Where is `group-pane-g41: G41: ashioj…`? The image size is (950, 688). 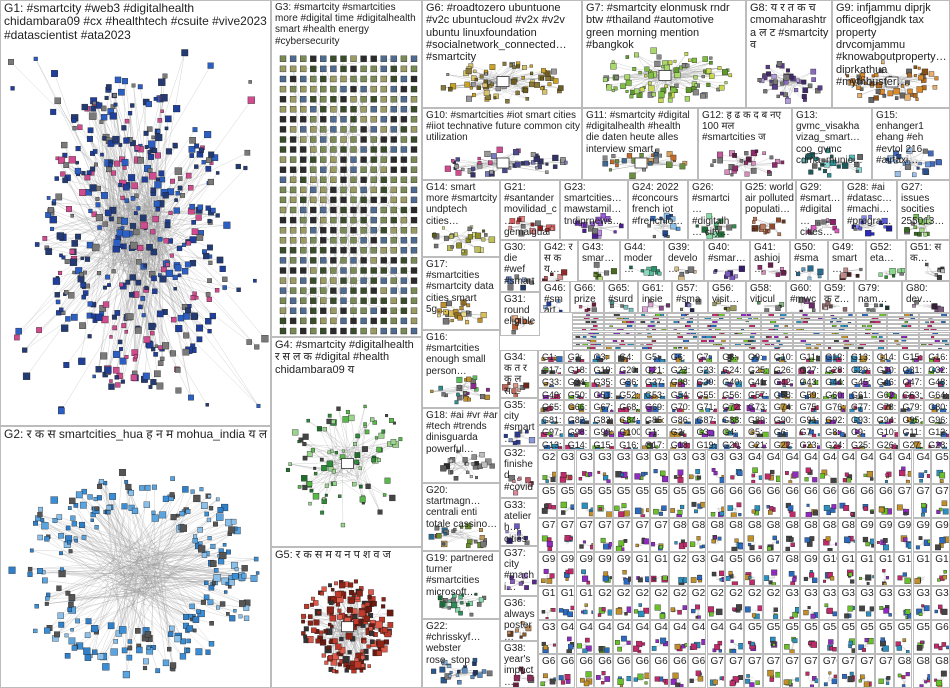
group-pane-g41: G41: ashioj… is located at coordinates (770, 260).